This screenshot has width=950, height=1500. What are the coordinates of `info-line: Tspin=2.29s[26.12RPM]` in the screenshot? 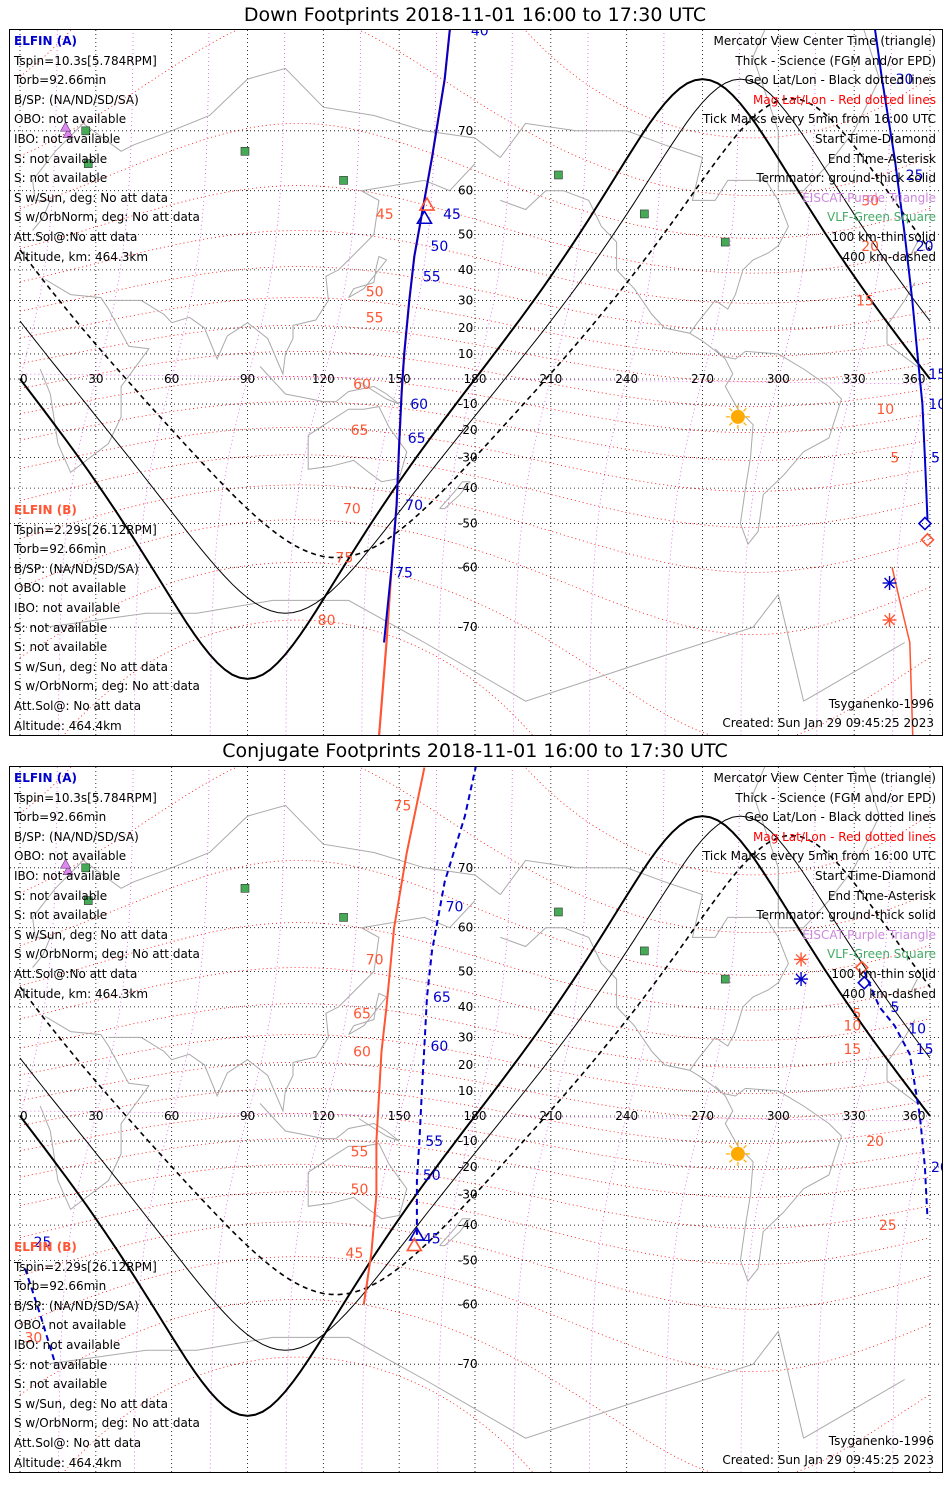 It's located at (85, 1266).